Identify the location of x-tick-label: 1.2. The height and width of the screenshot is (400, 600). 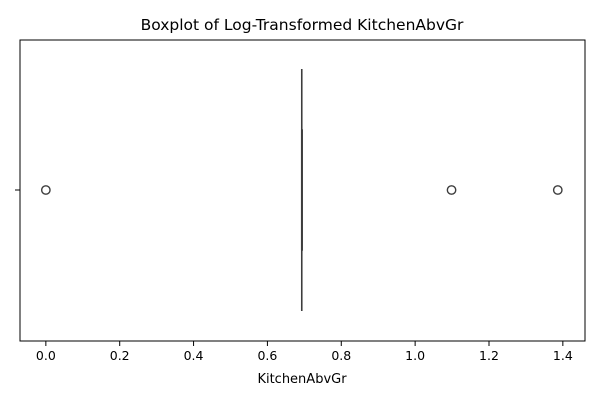
(489, 355).